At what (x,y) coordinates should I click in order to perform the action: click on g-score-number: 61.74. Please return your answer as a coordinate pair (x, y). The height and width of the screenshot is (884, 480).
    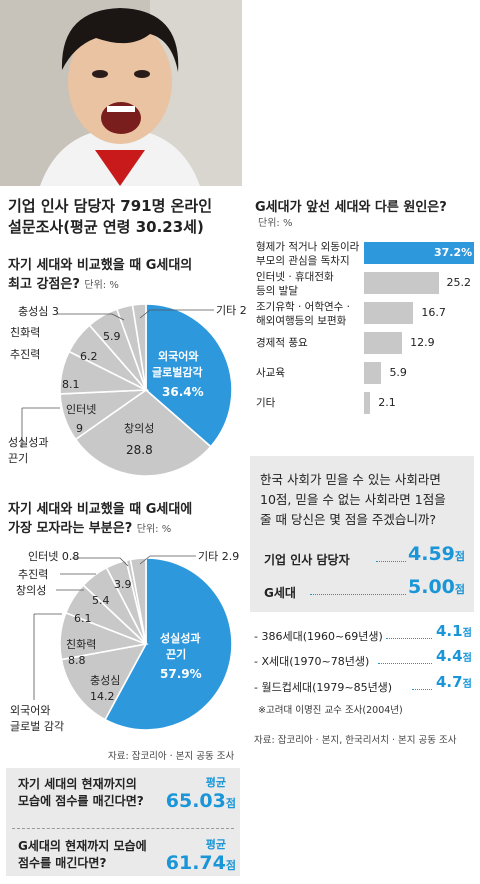
    Looking at the image, I should click on (195, 863).